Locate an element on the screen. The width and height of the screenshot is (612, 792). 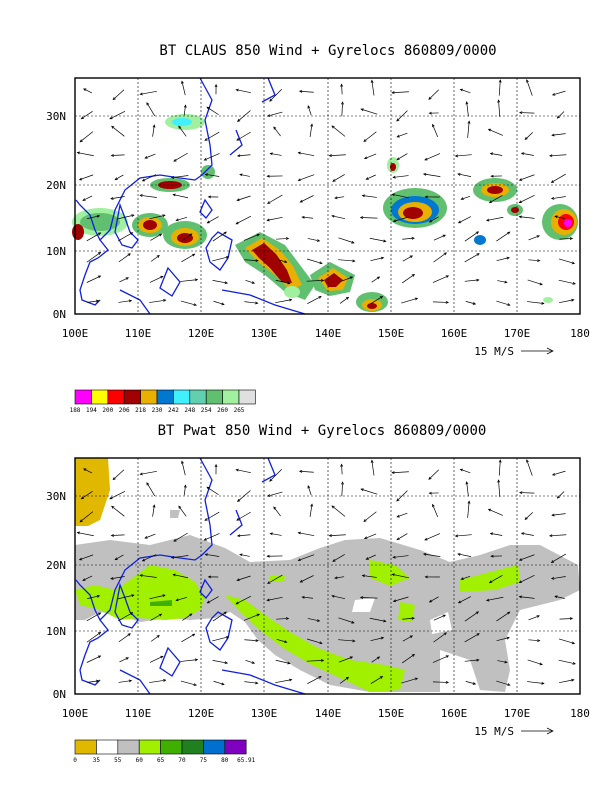
colorbar-label: 248 is located at coordinates (189, 410).